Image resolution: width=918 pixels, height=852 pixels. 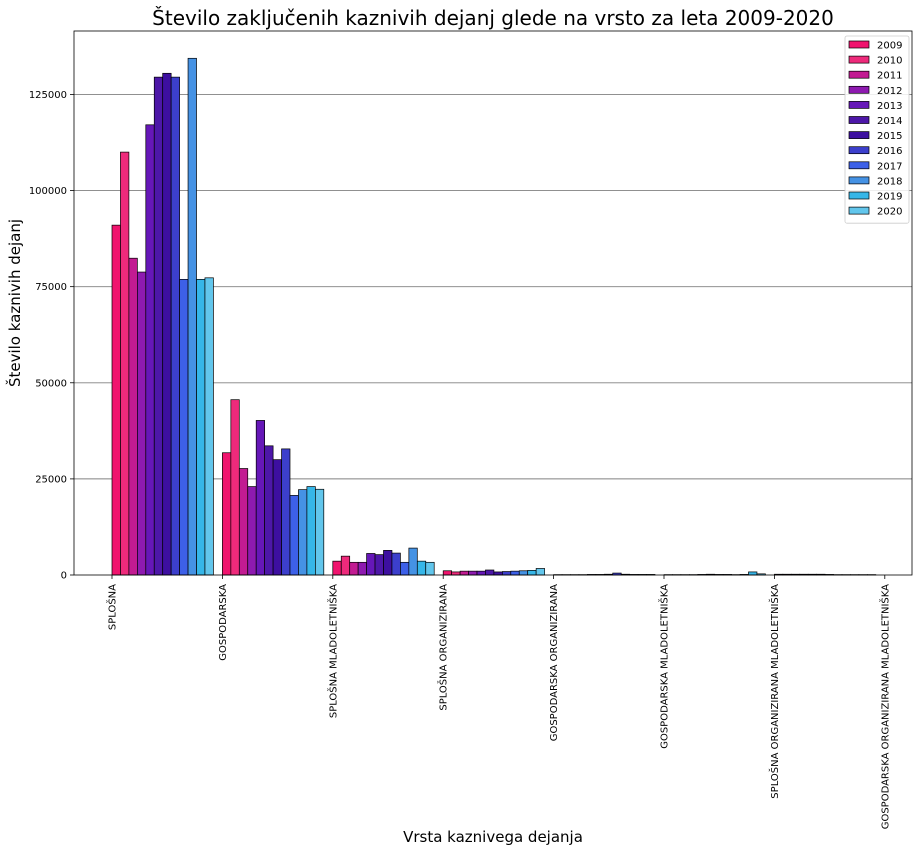 What do you see at coordinates (889, 151) in the screenshot?
I see `legend-label-2016: 2016` at bounding box center [889, 151].